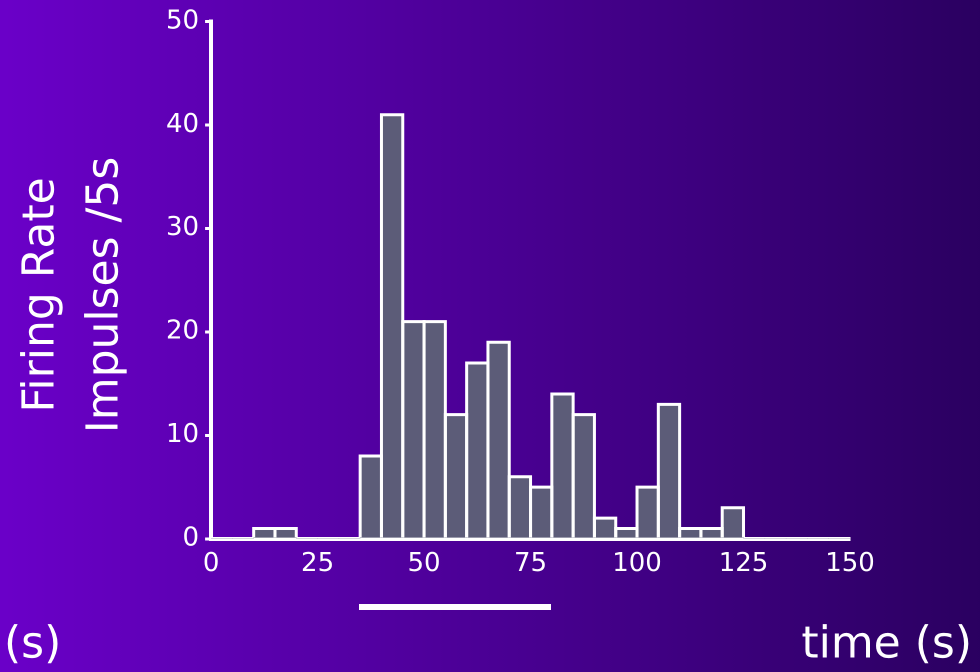 The width and height of the screenshot is (980, 672). Describe the element at coordinates (33, 642) in the screenshot. I see `text: (s)` at that location.